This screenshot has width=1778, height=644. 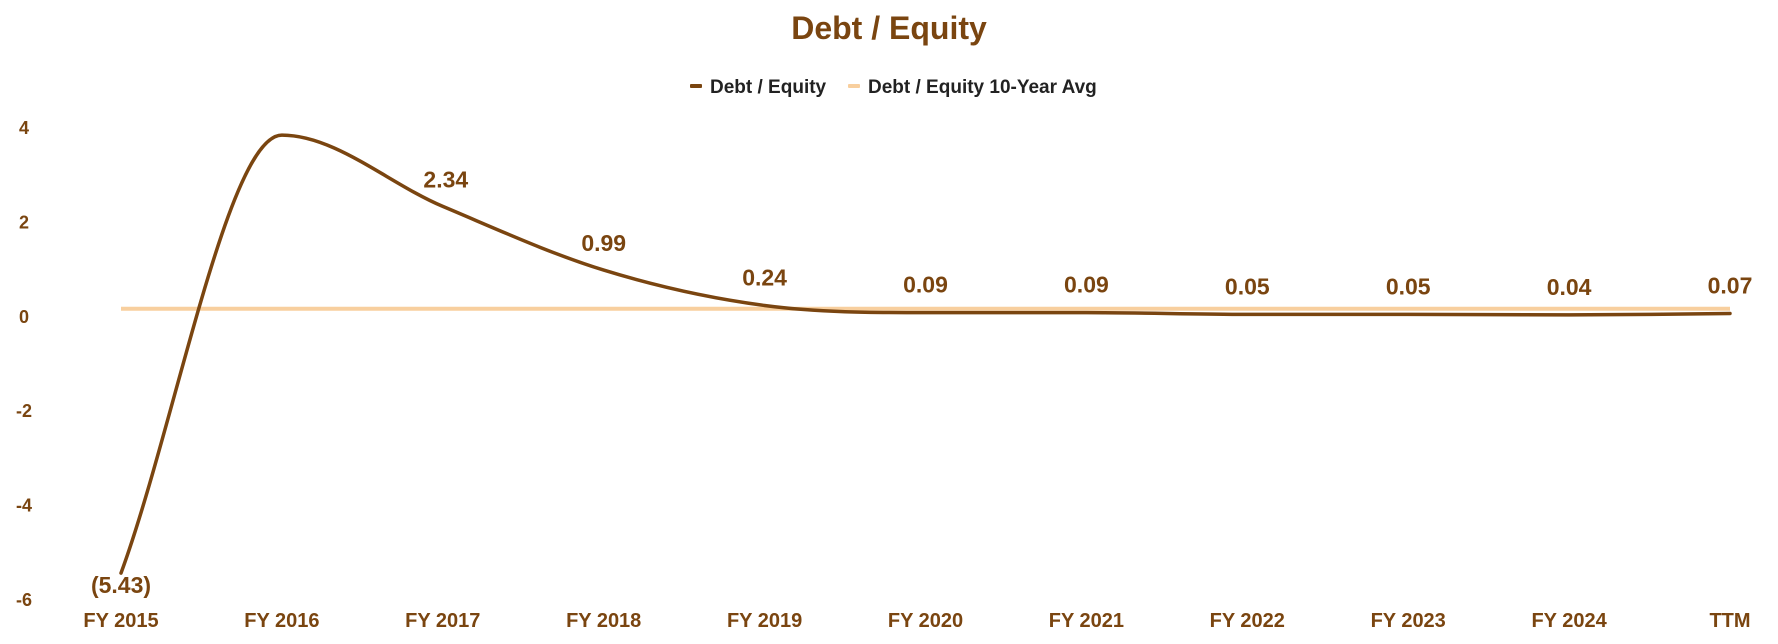 I want to click on y-tick-label: -2, so click(x=24, y=411).